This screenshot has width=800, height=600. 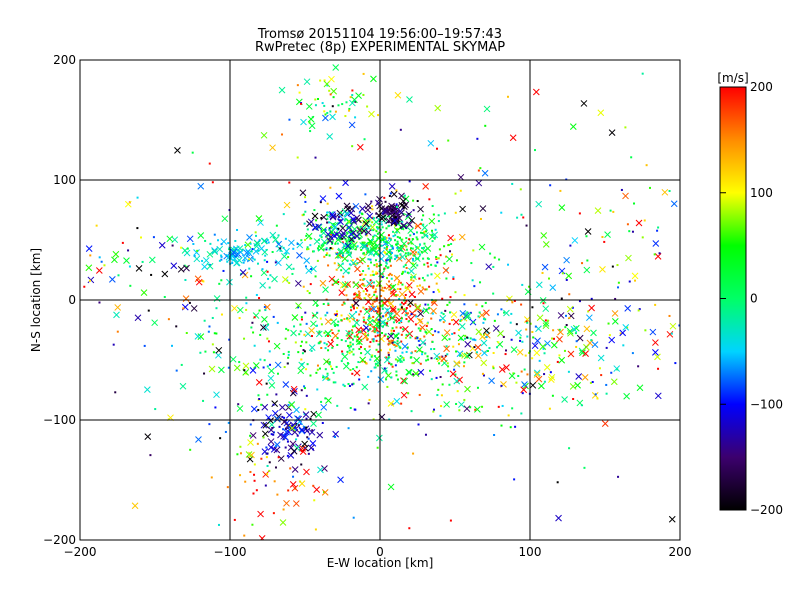 What do you see at coordinates (230, 552) in the screenshot?
I see `x-tick-label: −100` at bounding box center [230, 552].